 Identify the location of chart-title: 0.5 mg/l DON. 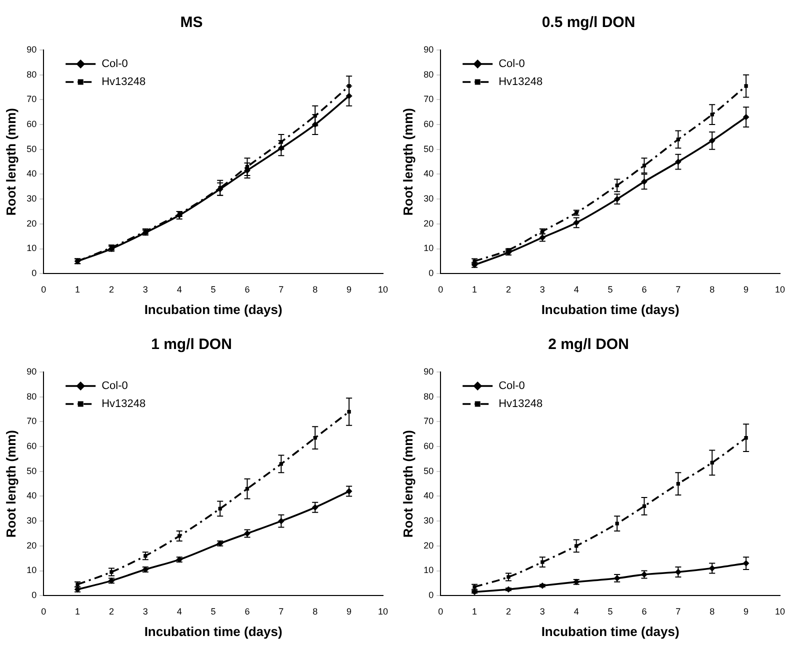
(589, 23).